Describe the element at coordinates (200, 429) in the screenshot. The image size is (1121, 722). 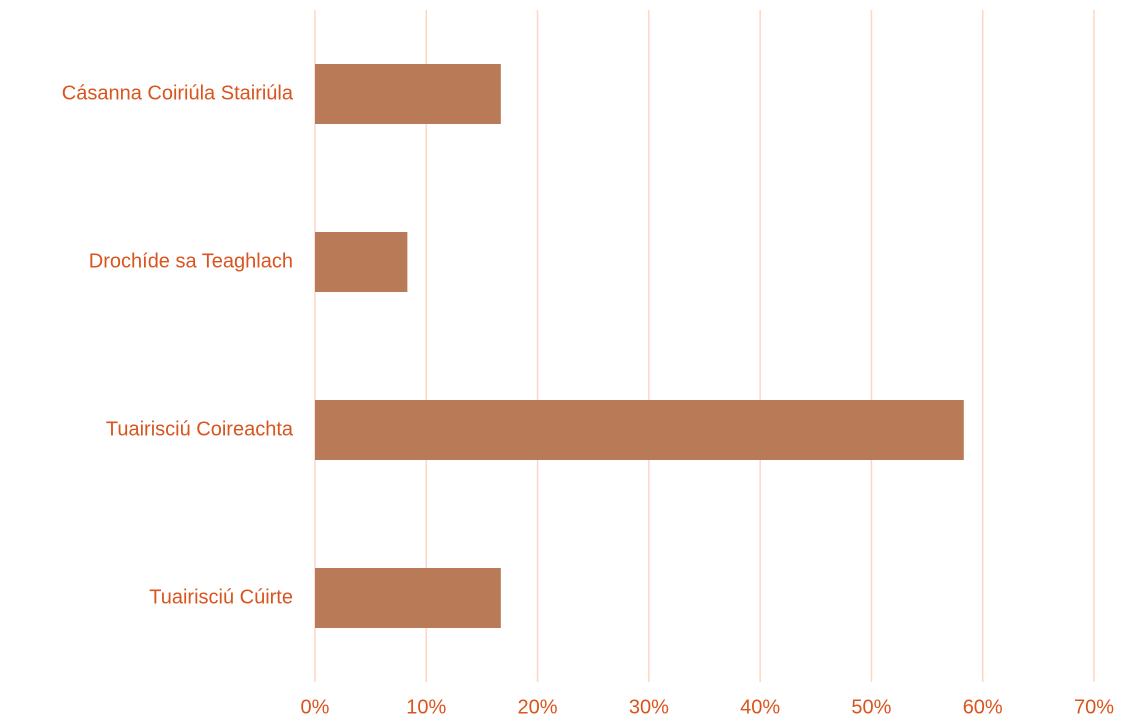
I see `y-tick-label: Tuairisciú Coireachta` at that location.